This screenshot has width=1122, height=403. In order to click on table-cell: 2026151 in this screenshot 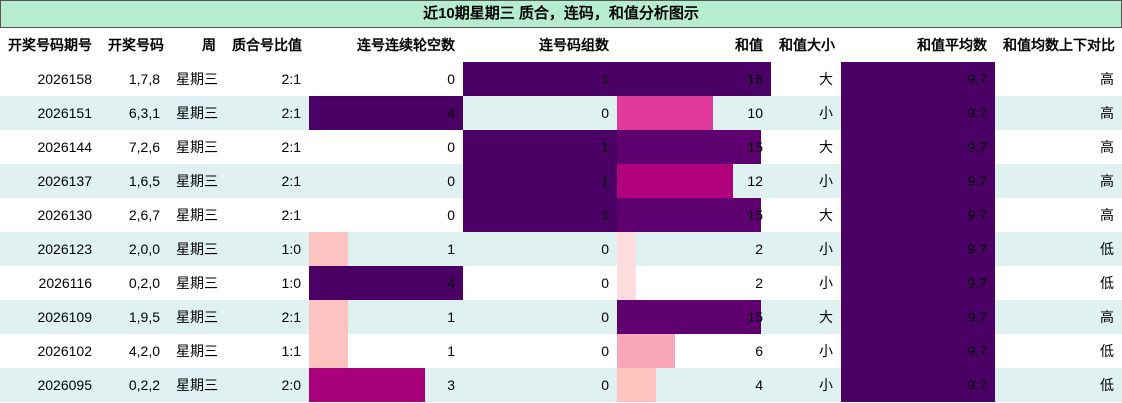, I will do `click(64, 113)`.